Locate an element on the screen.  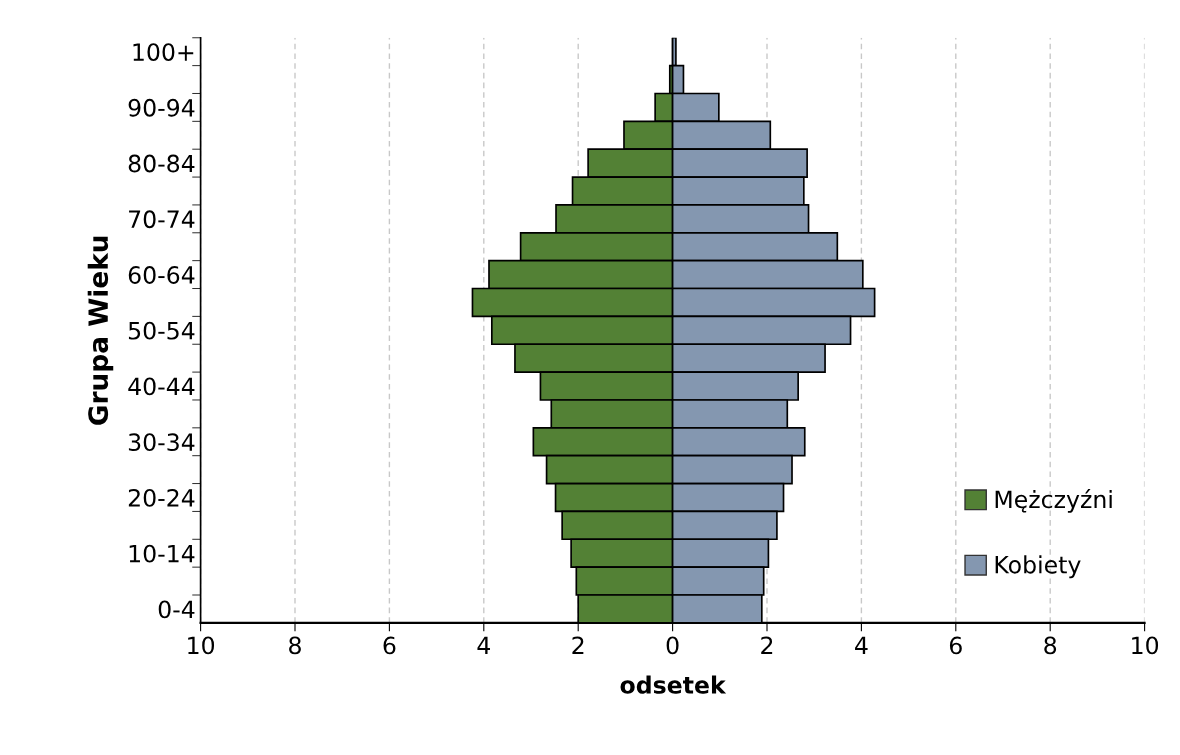
y-tick-label: 50-54 is located at coordinates (161, 330).